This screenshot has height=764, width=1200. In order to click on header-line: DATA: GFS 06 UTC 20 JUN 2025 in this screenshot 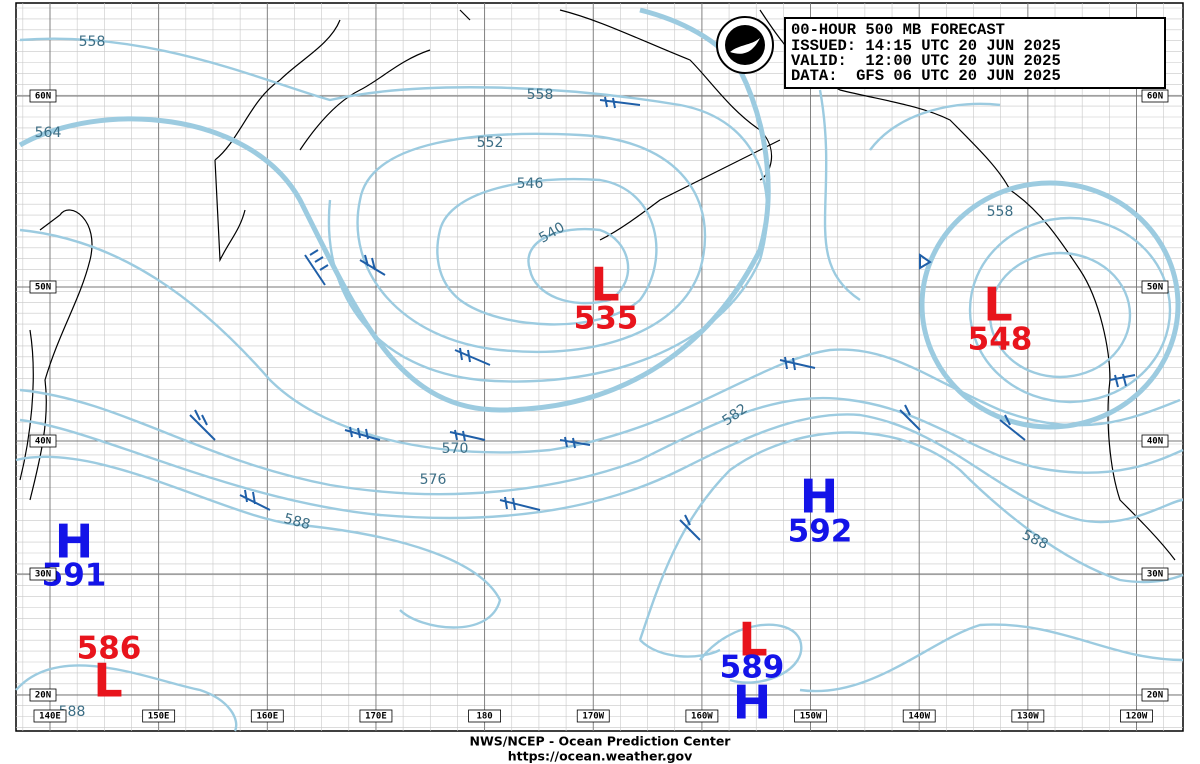, I will do `click(926, 76)`.